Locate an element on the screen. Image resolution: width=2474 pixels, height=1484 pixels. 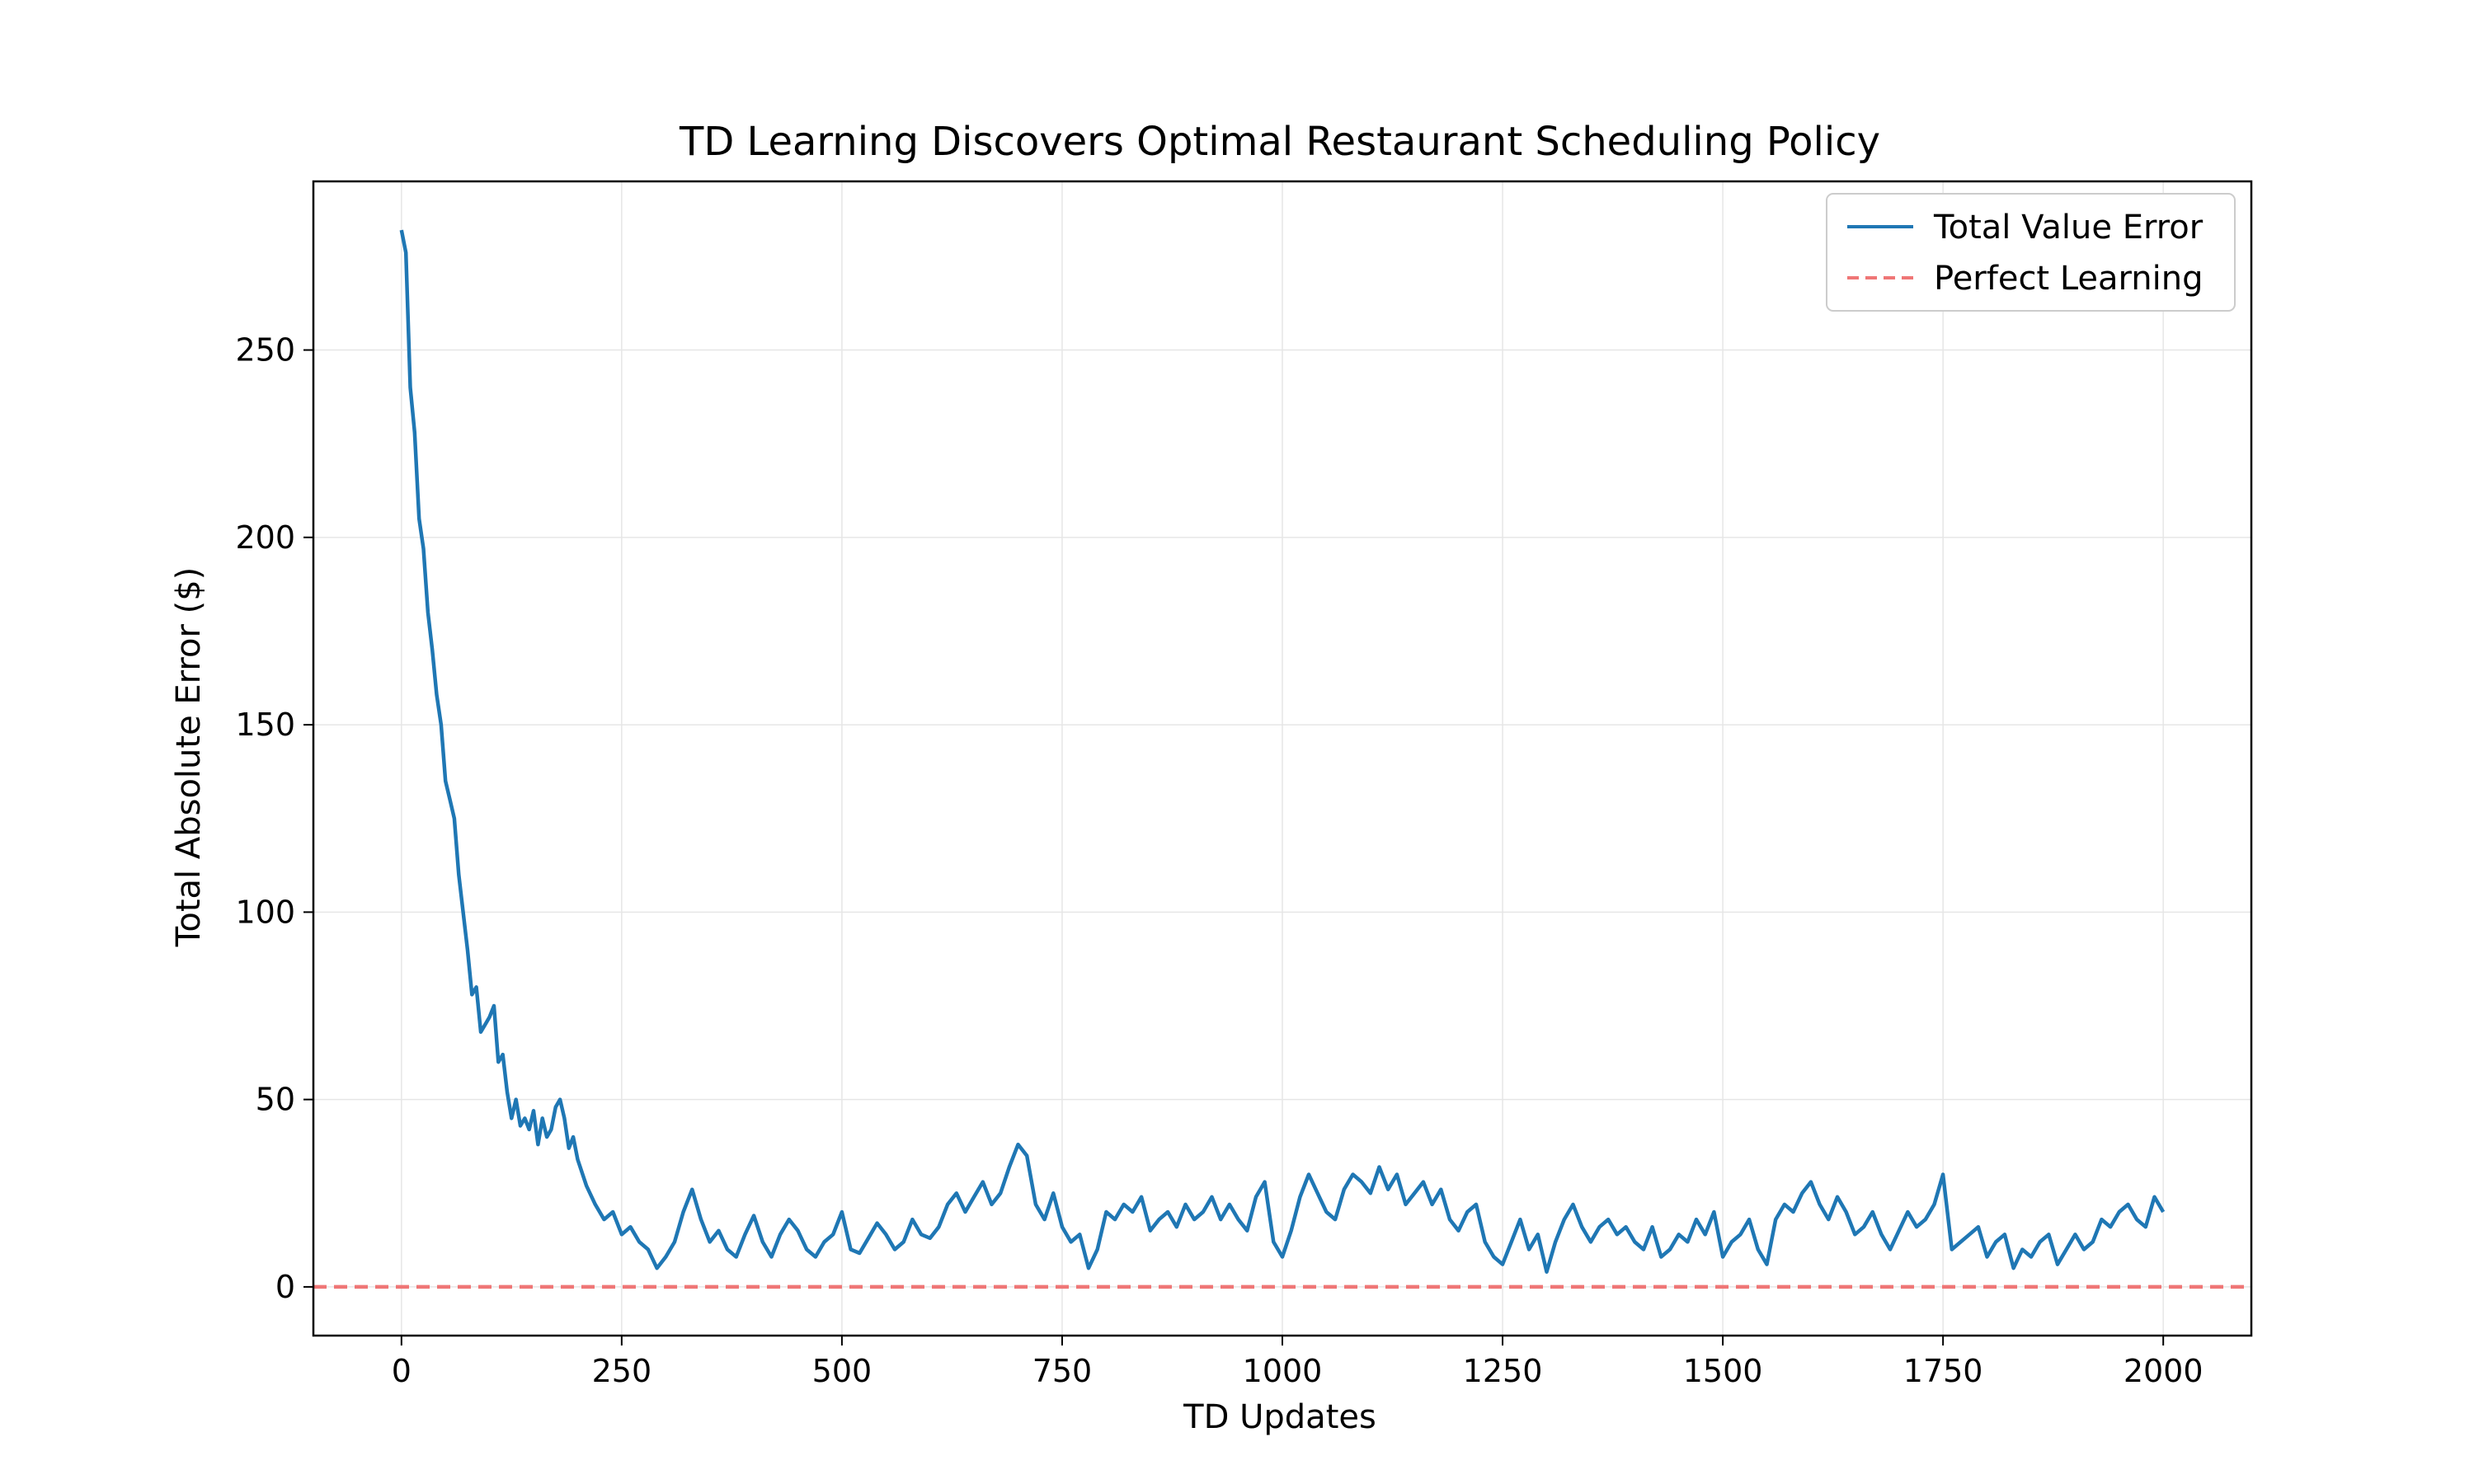
y-tick-label: 250 is located at coordinates (265, 350).